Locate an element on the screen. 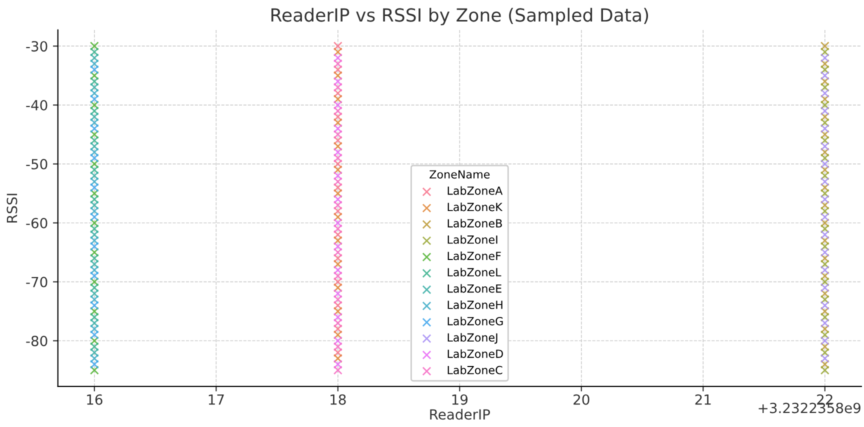  y-tick-label: -40 is located at coordinates (37, 105).